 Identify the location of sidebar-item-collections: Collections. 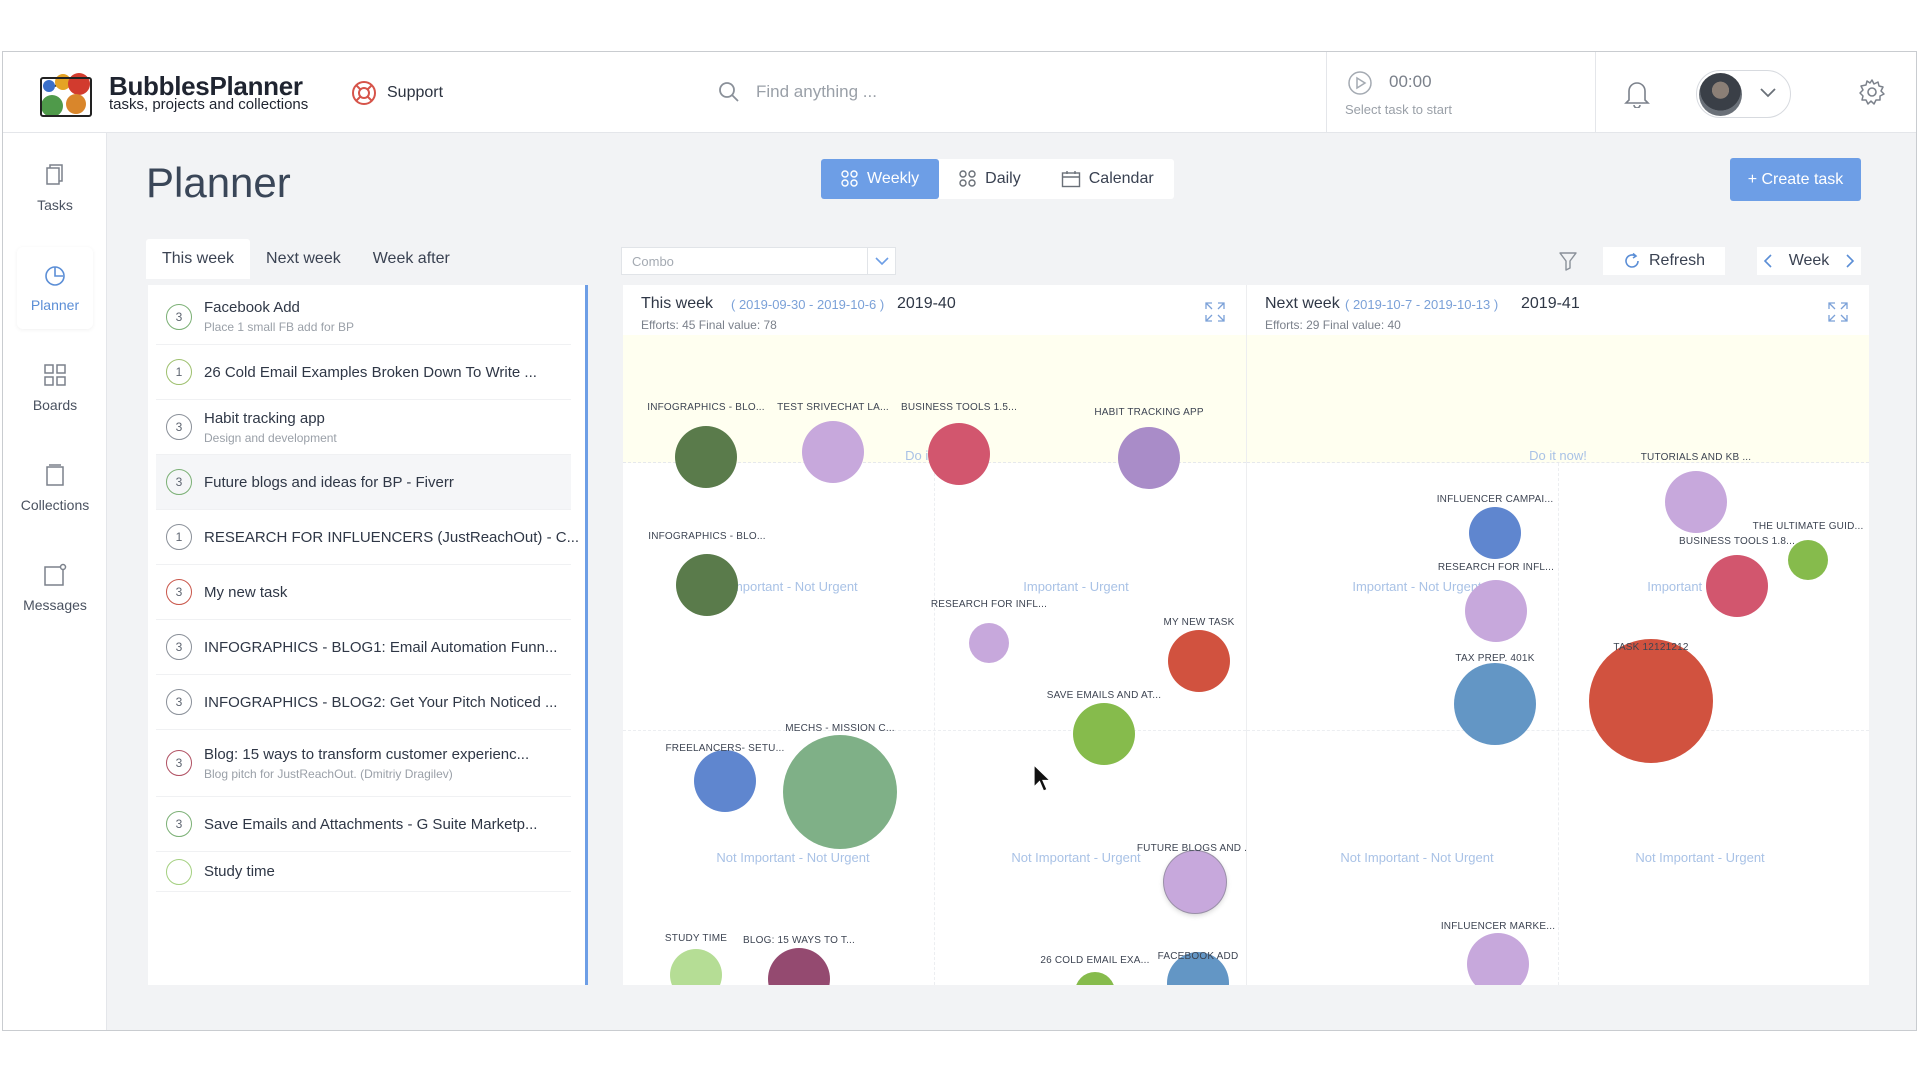
(55, 488).